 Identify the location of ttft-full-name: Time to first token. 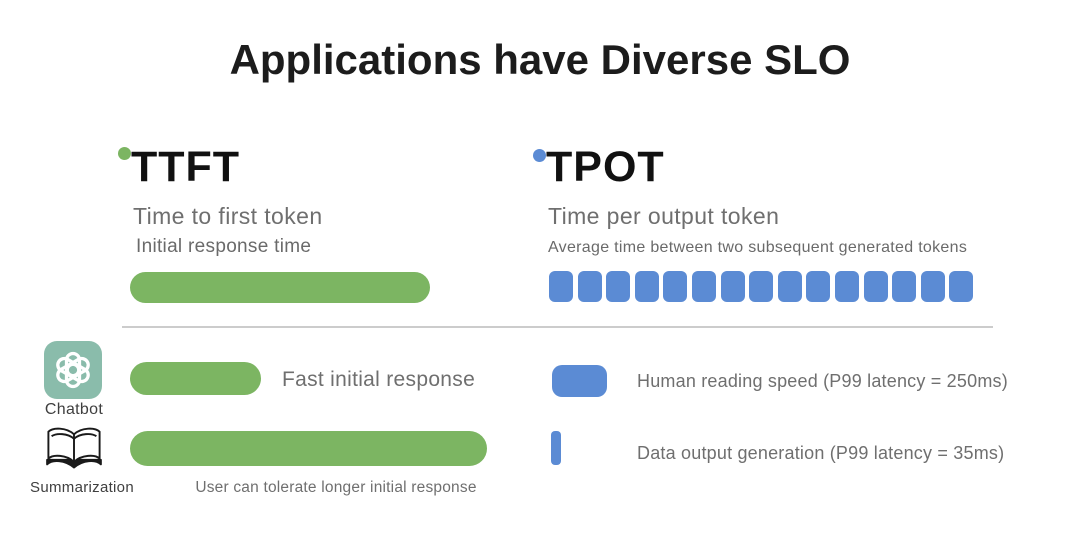
(228, 216).